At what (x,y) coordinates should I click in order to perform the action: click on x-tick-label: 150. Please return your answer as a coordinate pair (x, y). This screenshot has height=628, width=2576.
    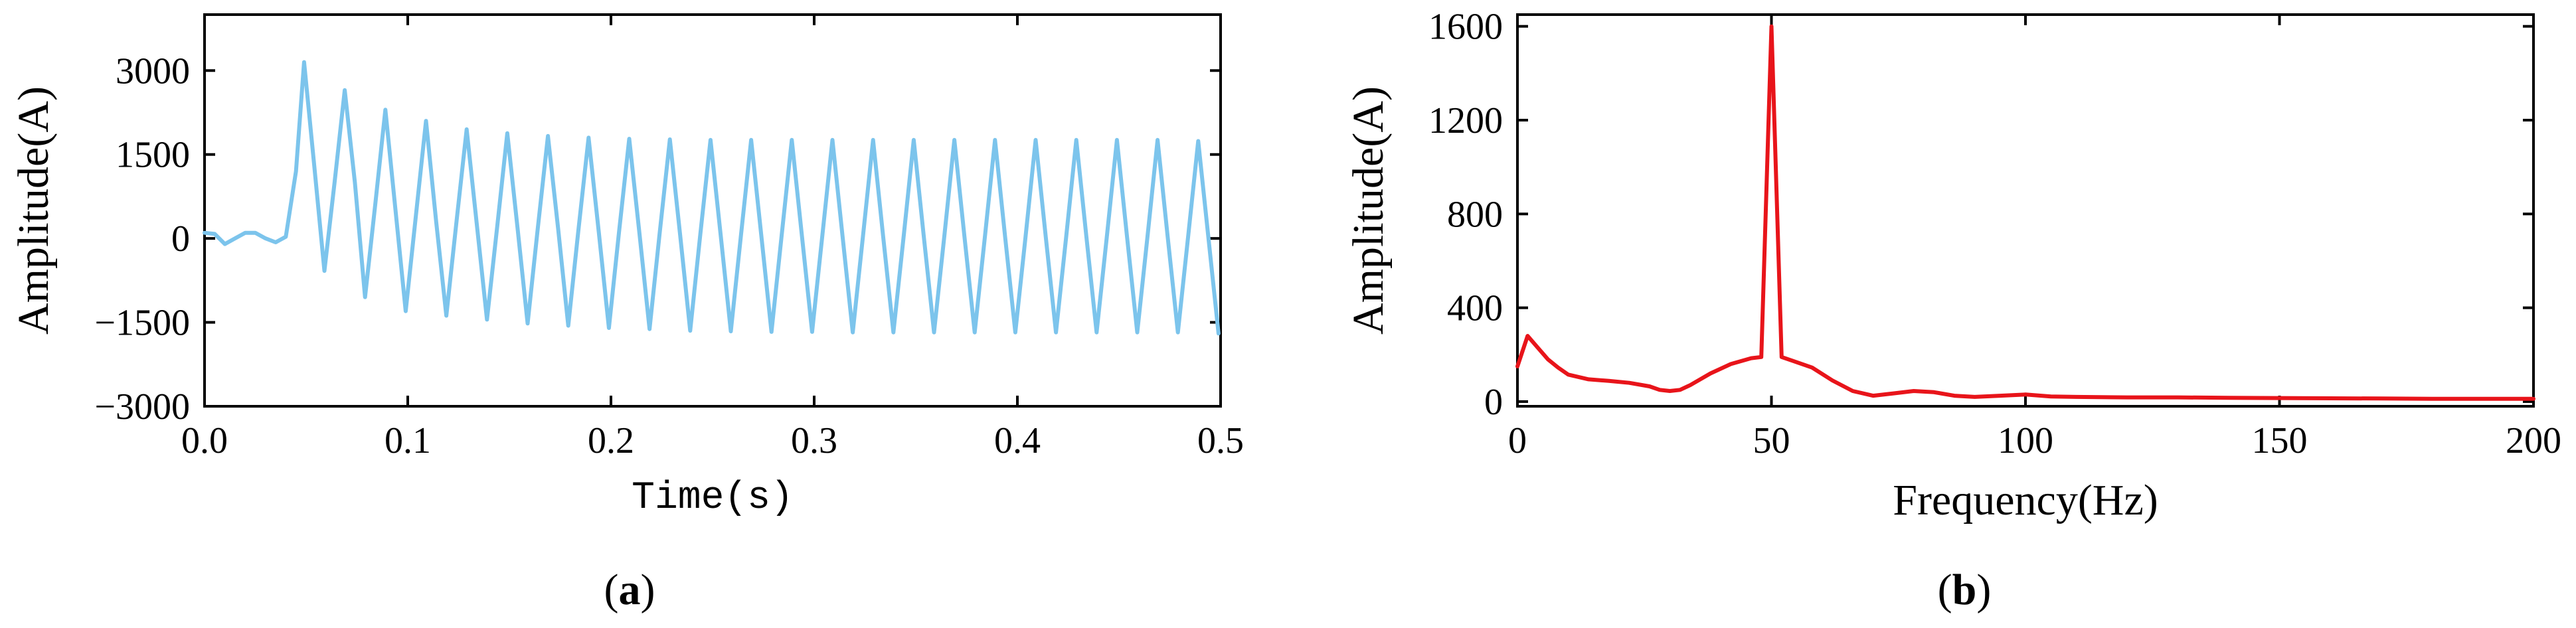
    Looking at the image, I should click on (2280, 440).